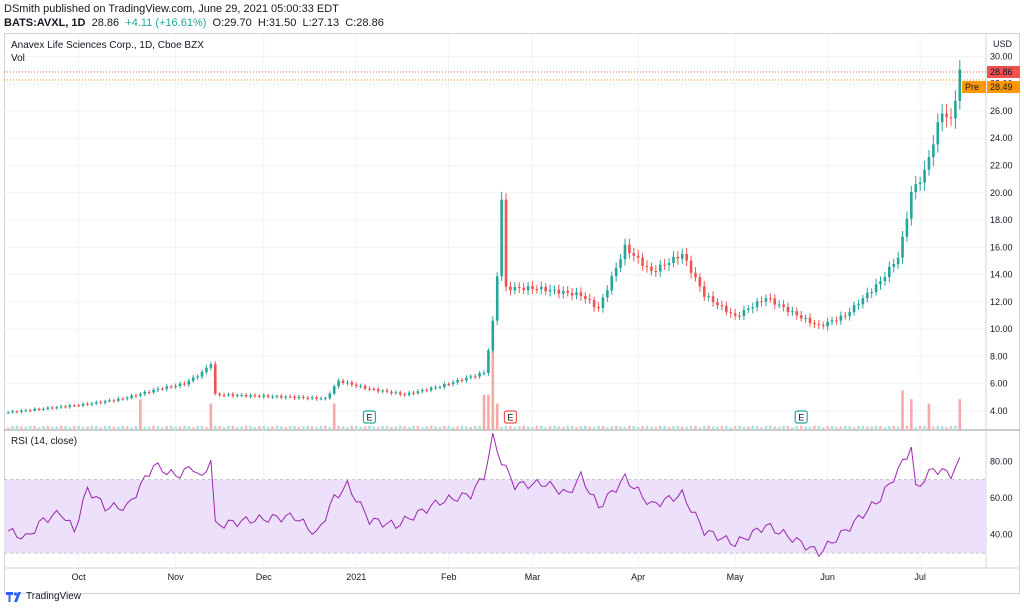 The image size is (1024, 610). What do you see at coordinates (43, 596) in the screenshot?
I see `tradingview-footer: TradingView` at bounding box center [43, 596].